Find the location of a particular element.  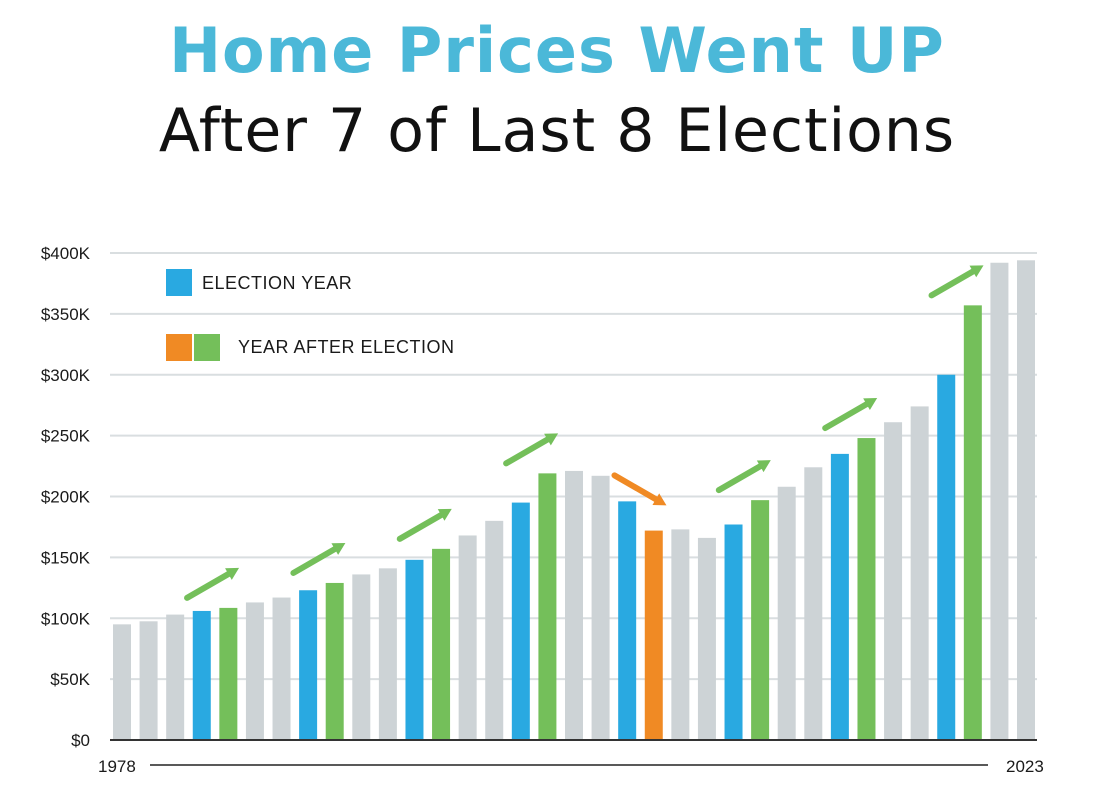

legend-label-election: ELECTION YEAR is located at coordinates (277, 283).